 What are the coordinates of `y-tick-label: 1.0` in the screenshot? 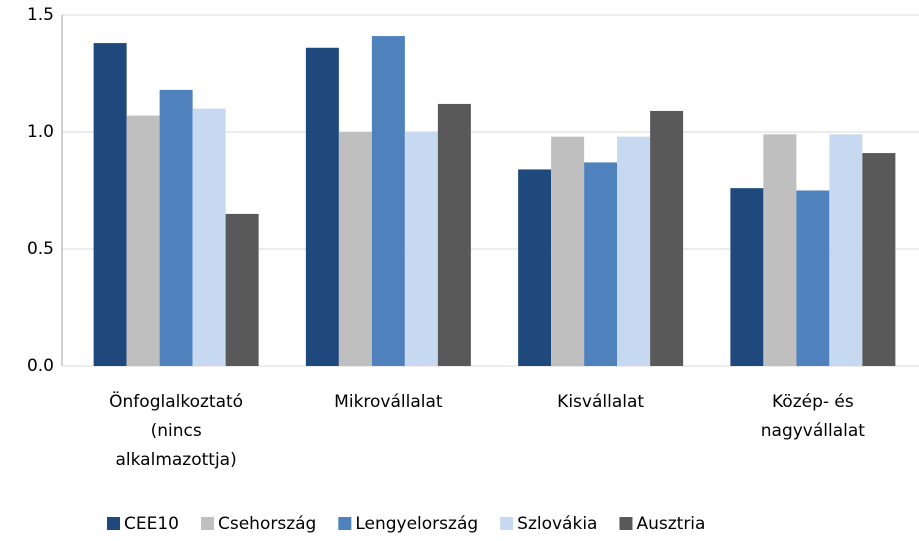 It's located at (40, 132).